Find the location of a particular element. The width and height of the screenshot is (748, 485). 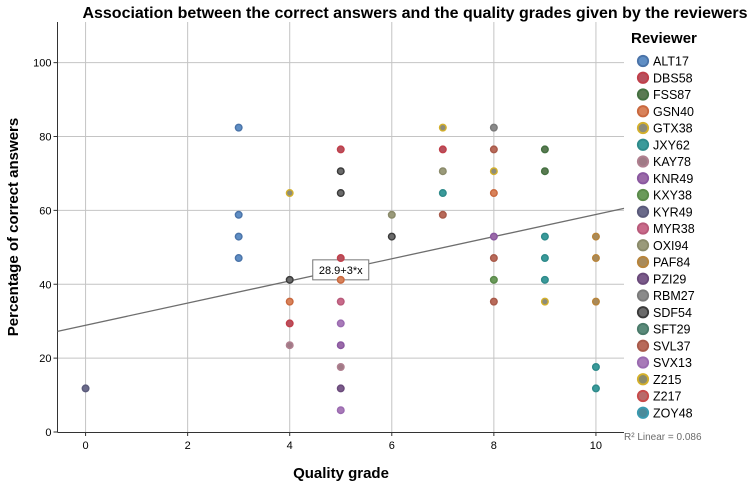

x-tick-label: 4 is located at coordinates (290, 446).